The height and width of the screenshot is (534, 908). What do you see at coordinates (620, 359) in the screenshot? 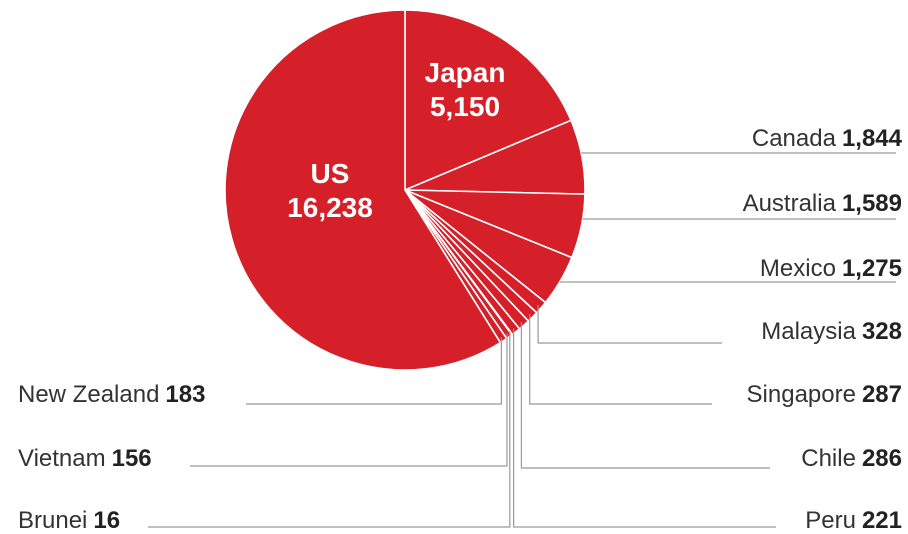
I see `leader-line-singapore` at bounding box center [620, 359].